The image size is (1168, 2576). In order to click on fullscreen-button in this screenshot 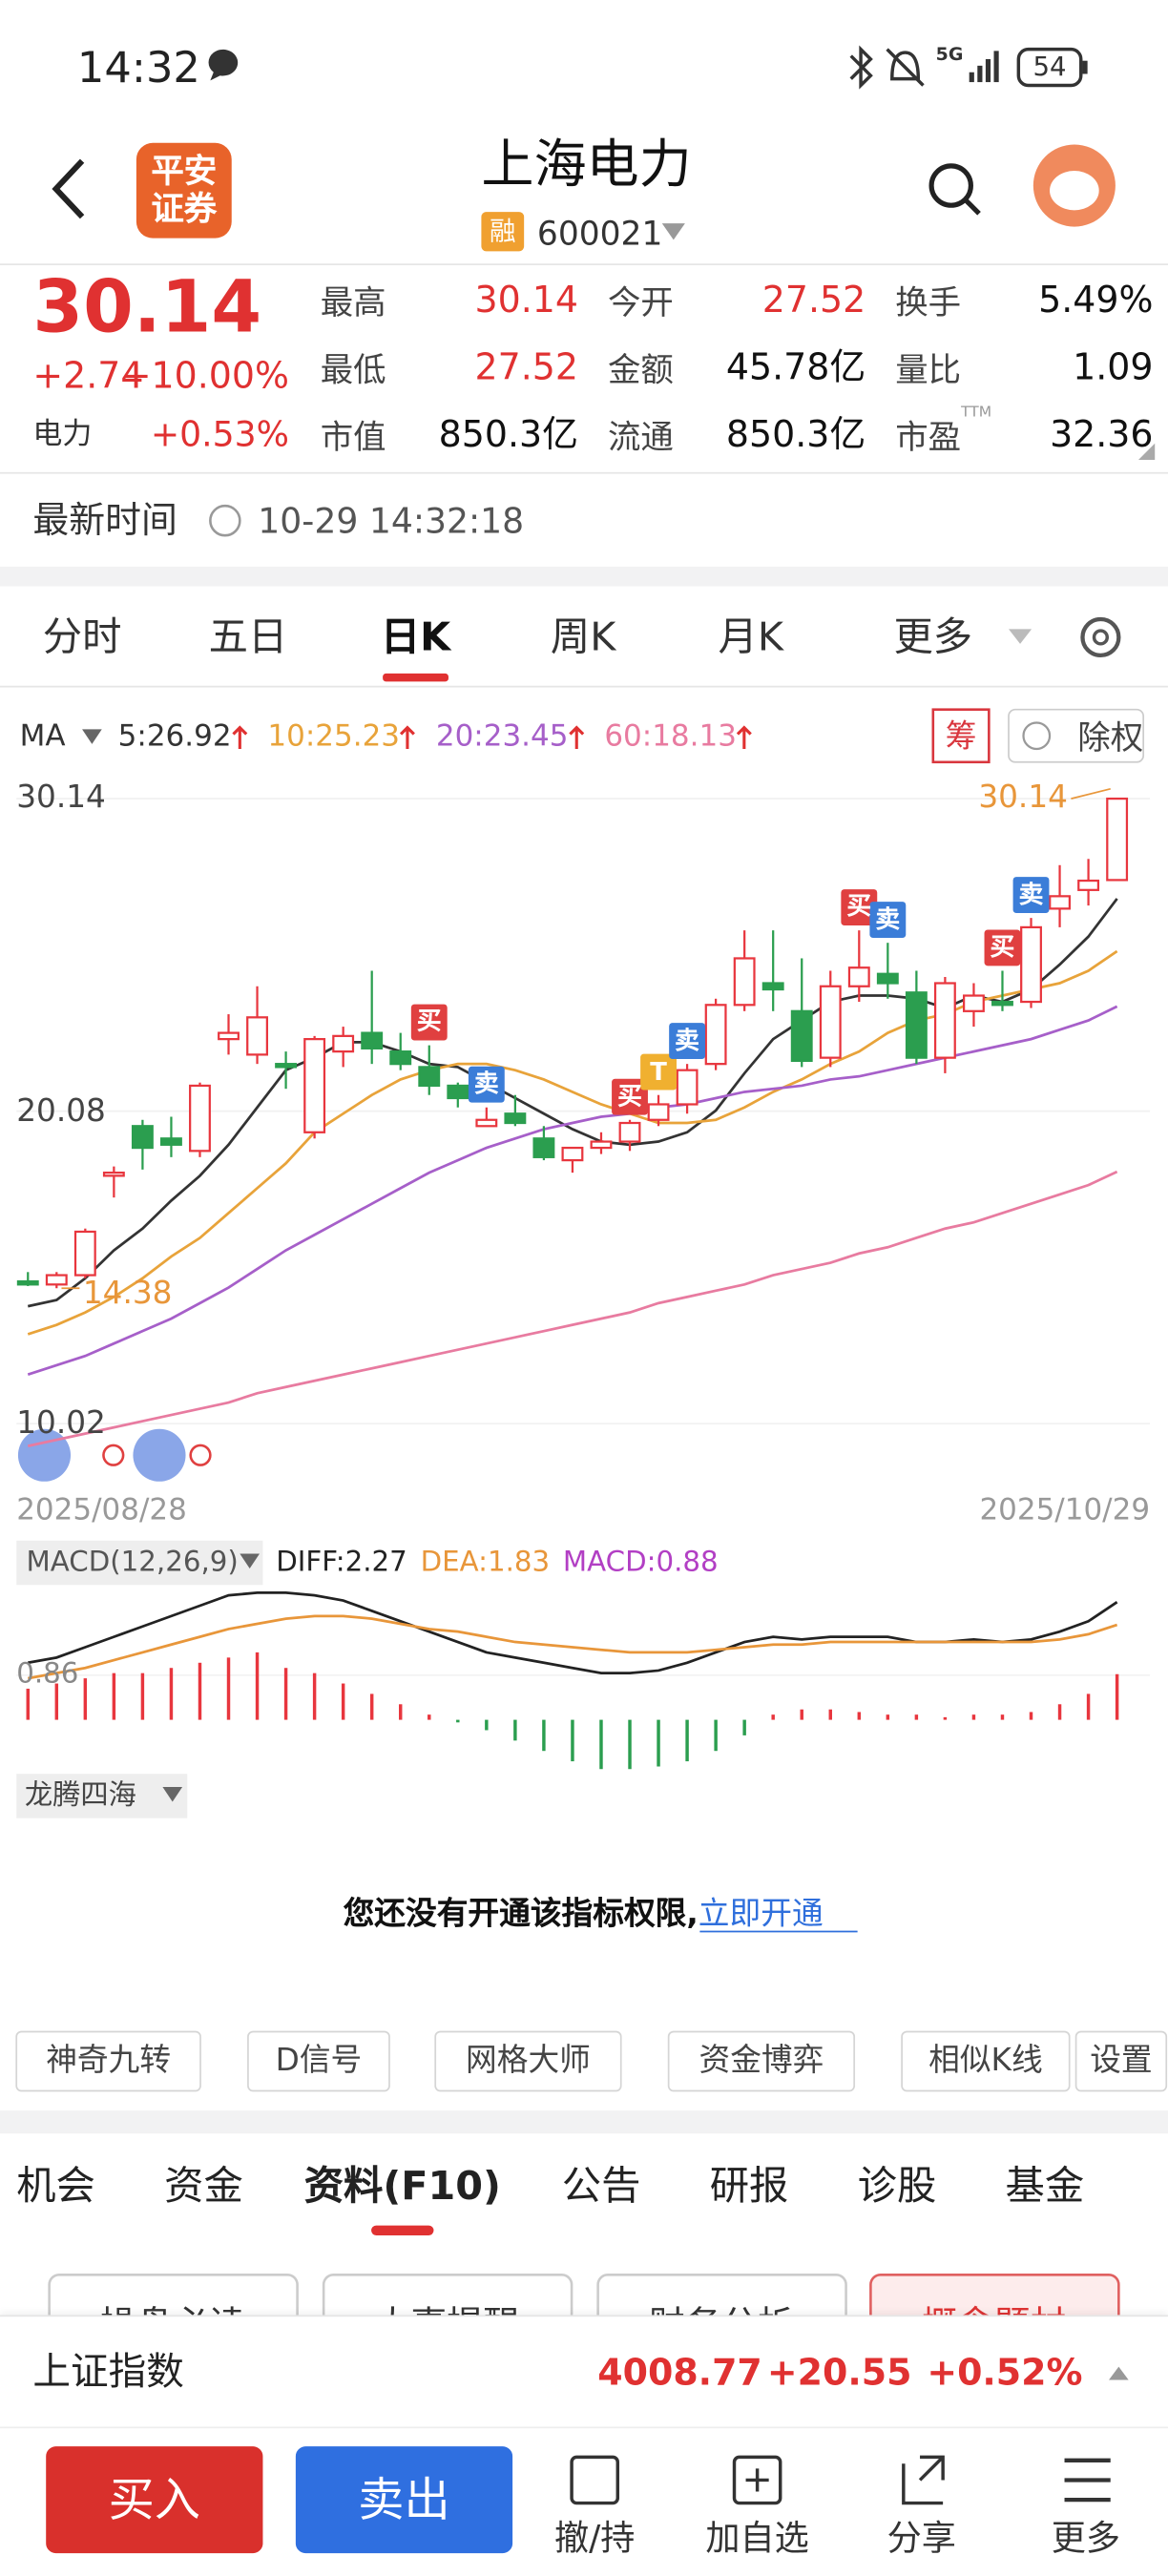, I will do `click(159, 1455)`.